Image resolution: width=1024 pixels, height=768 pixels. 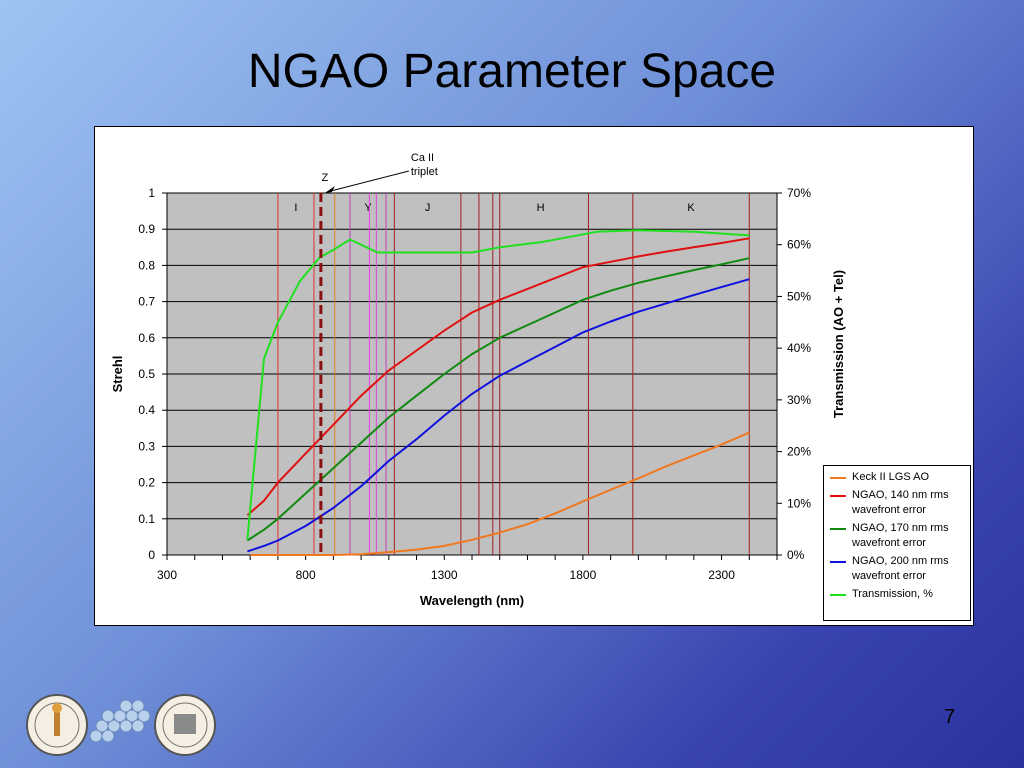 What do you see at coordinates (799, 245) in the screenshot?
I see `y2-tick-label: 60%` at bounding box center [799, 245].